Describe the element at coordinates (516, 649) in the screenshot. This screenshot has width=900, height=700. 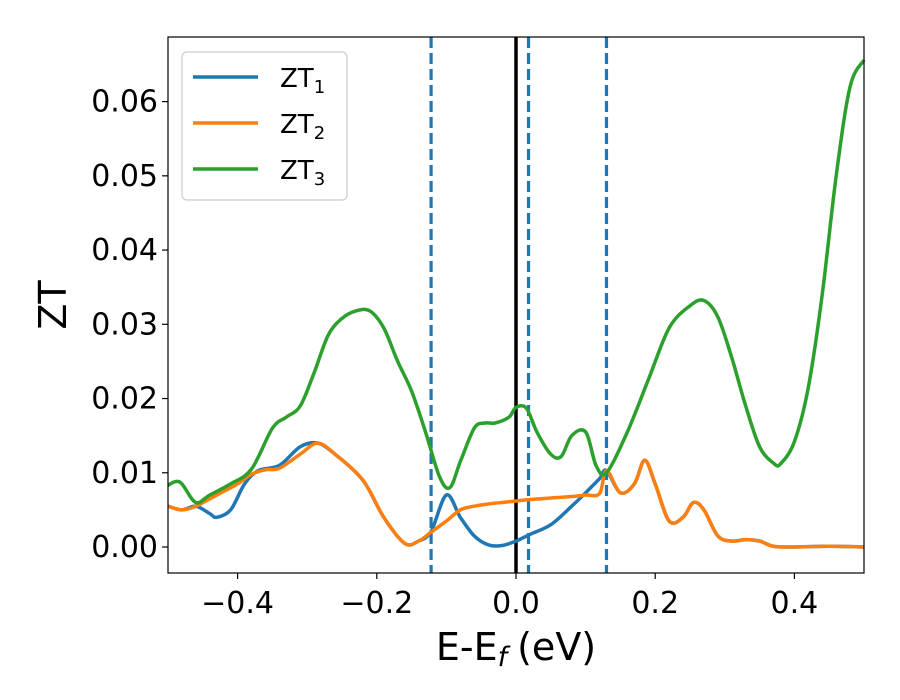
I see `x-axis-label: E-Ef (eV)` at that location.